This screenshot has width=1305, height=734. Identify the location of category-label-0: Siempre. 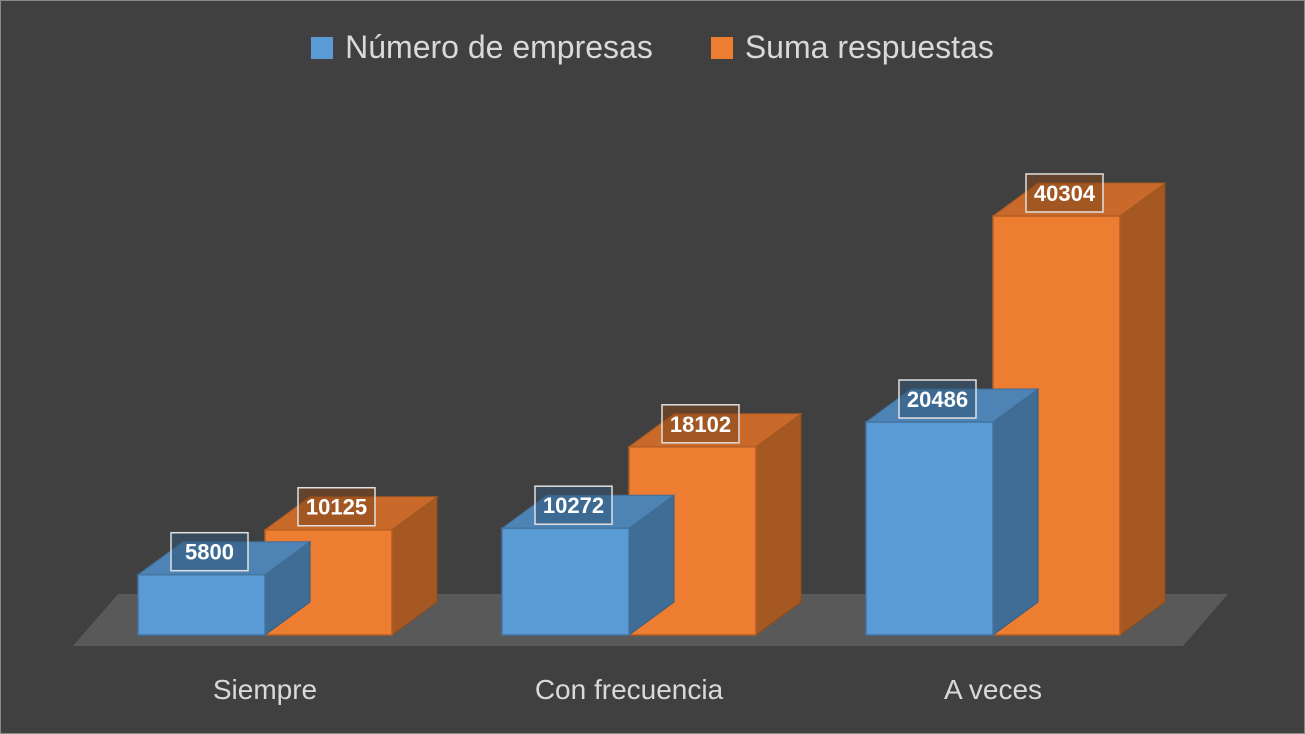
(265, 689).